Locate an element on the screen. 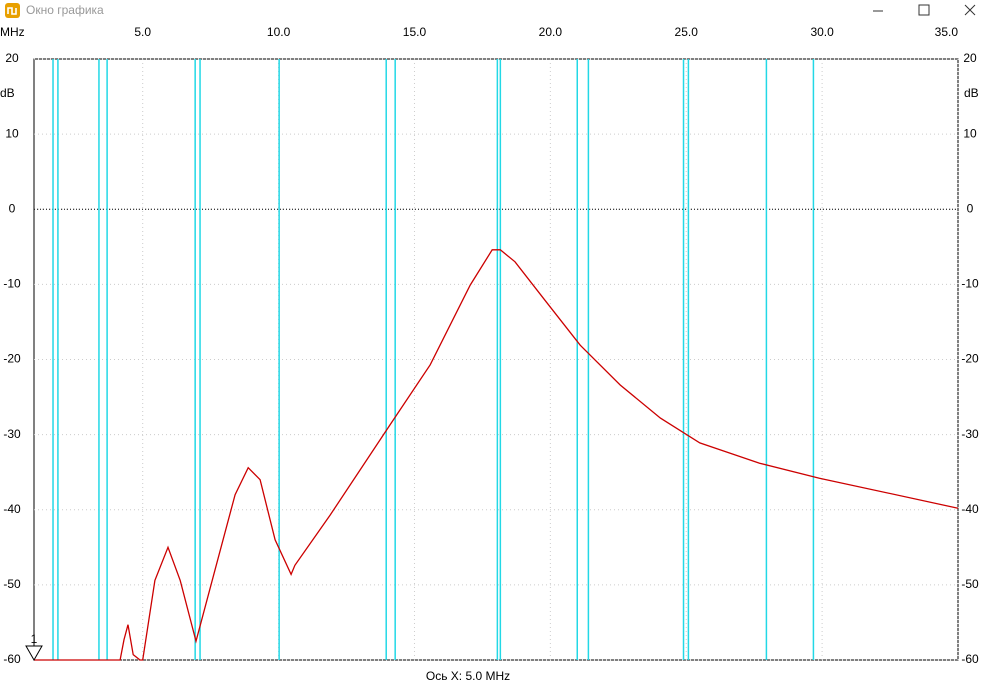 This screenshot has width=983, height=696. x-tick-label: 35.0 is located at coordinates (947, 32).